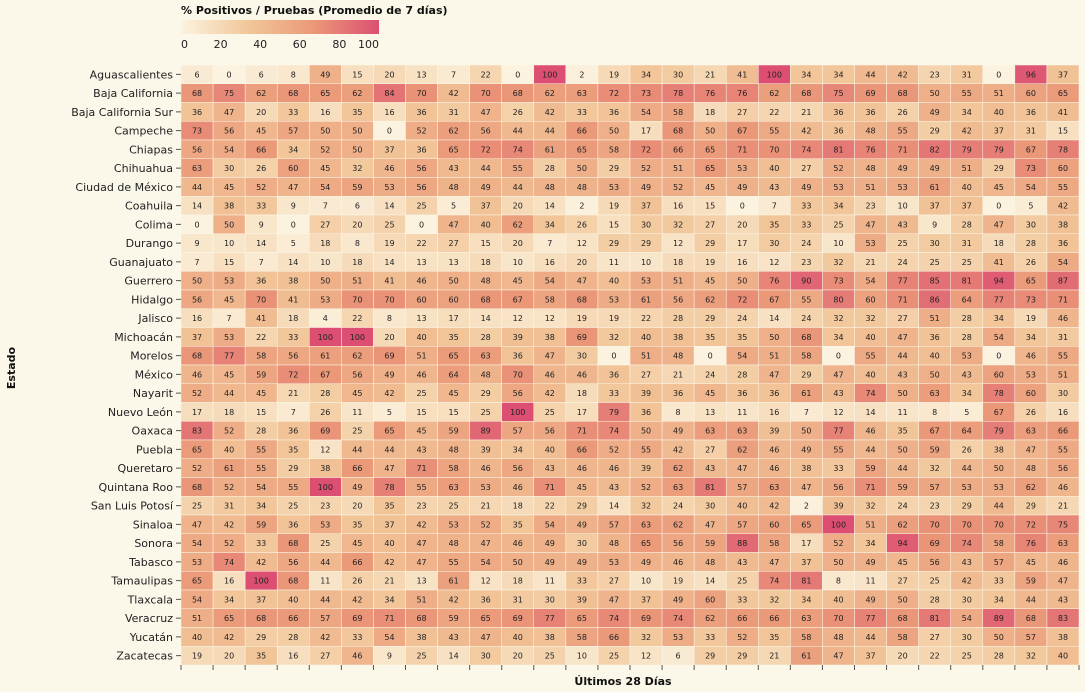 Image resolution: width=1085 pixels, height=692 pixels. What do you see at coordinates (1031, 656) in the screenshot?
I see `cell-value-label: 32` at bounding box center [1031, 656].